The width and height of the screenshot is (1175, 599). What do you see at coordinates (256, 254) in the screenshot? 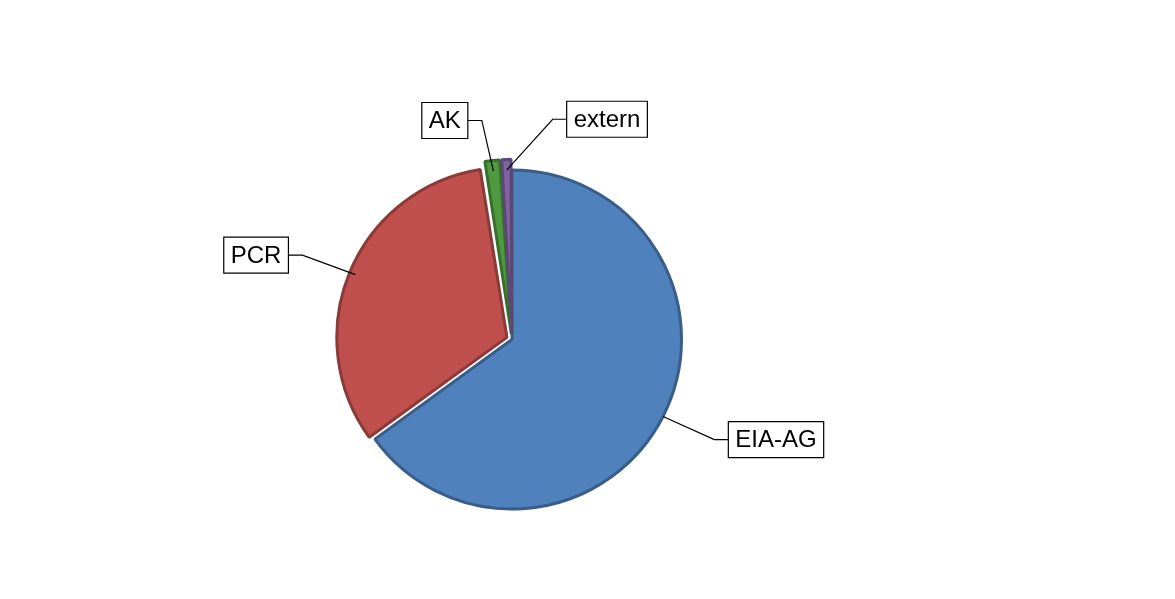
I see `slice-label: PCR` at bounding box center [256, 254].